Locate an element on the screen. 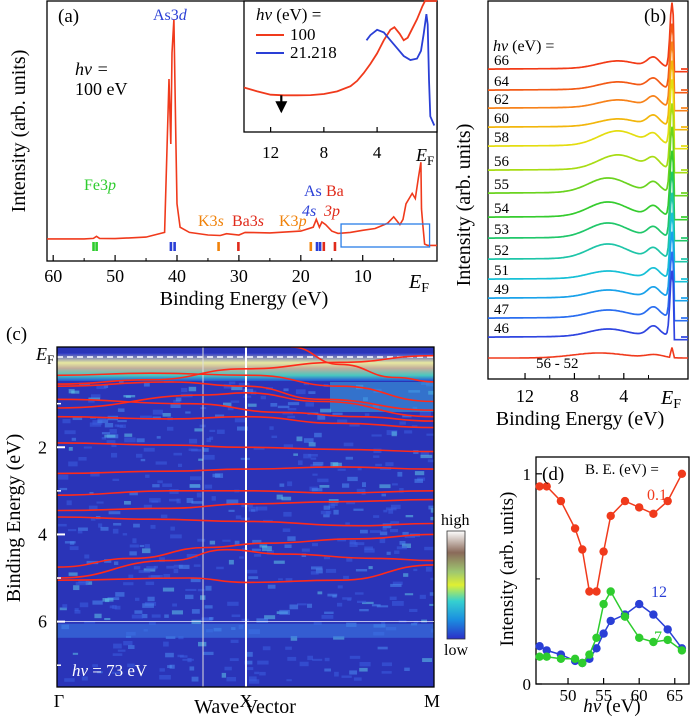 This screenshot has width=692, height=717. k-point-label-M: M is located at coordinates (432, 701).